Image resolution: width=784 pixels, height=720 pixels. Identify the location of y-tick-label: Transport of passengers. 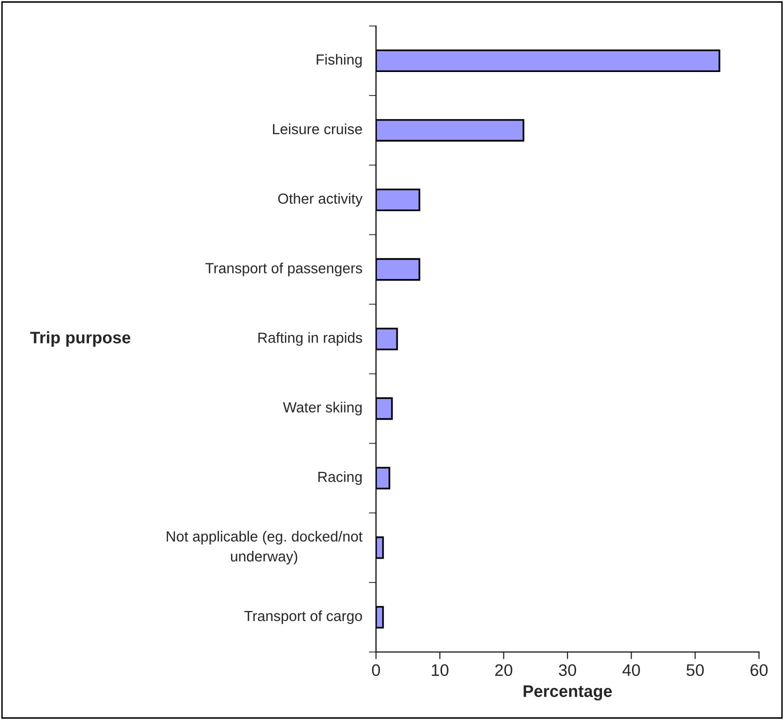
(283, 269).